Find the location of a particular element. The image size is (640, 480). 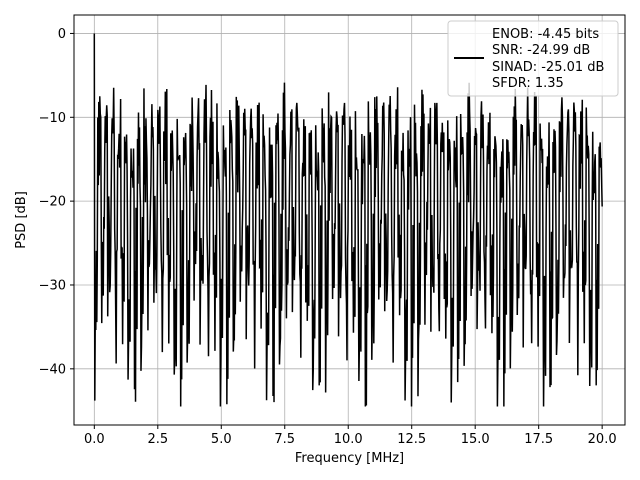

y-tick-label: −30 is located at coordinates (52, 285).